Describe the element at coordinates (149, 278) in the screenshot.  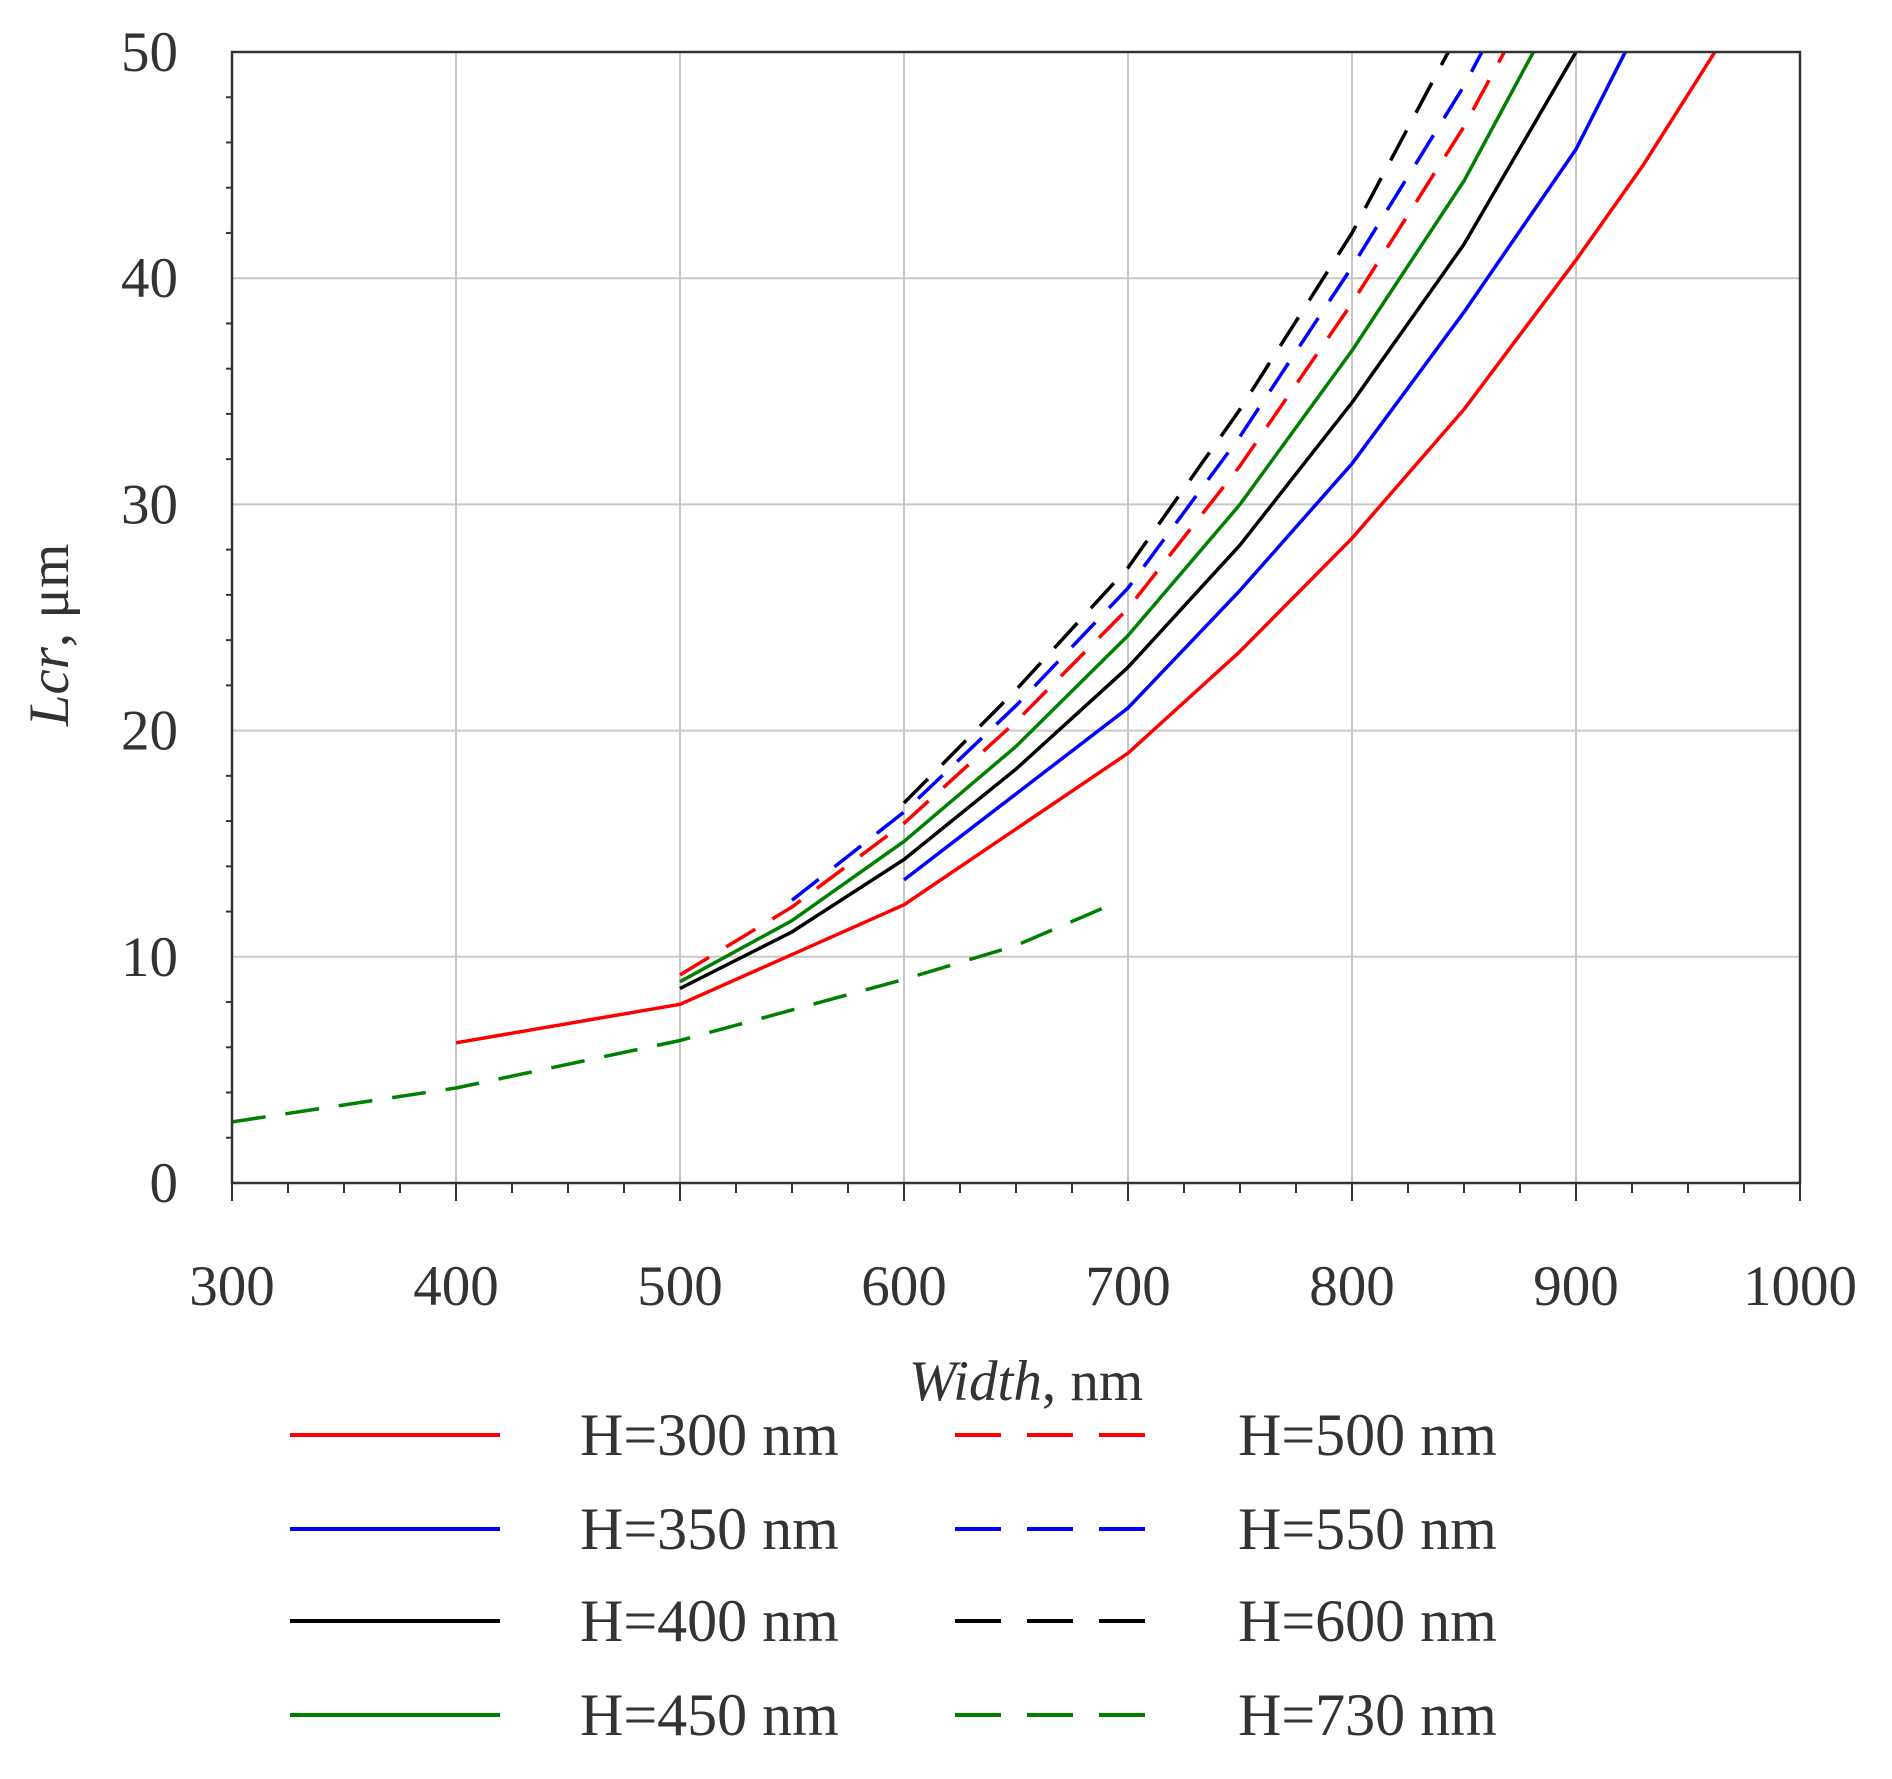
I see `y-tick-label: 40` at that location.